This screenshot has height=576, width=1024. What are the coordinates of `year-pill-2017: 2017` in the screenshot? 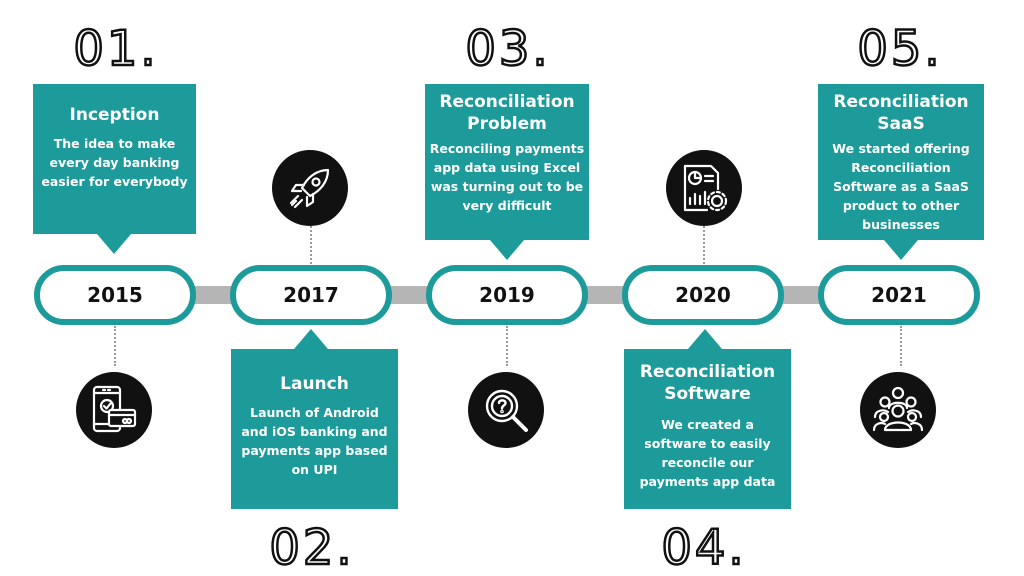 It's located at (311, 295).